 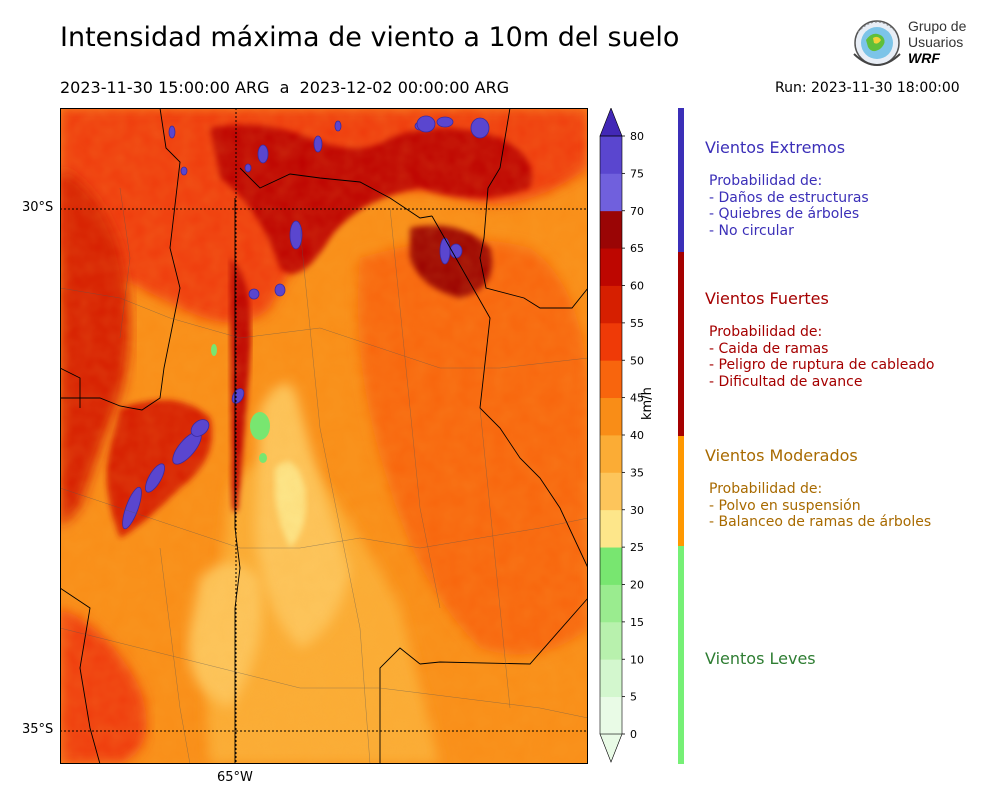 What do you see at coordinates (611, 122) in the screenshot?
I see `colorbar-extension-high` at bounding box center [611, 122].